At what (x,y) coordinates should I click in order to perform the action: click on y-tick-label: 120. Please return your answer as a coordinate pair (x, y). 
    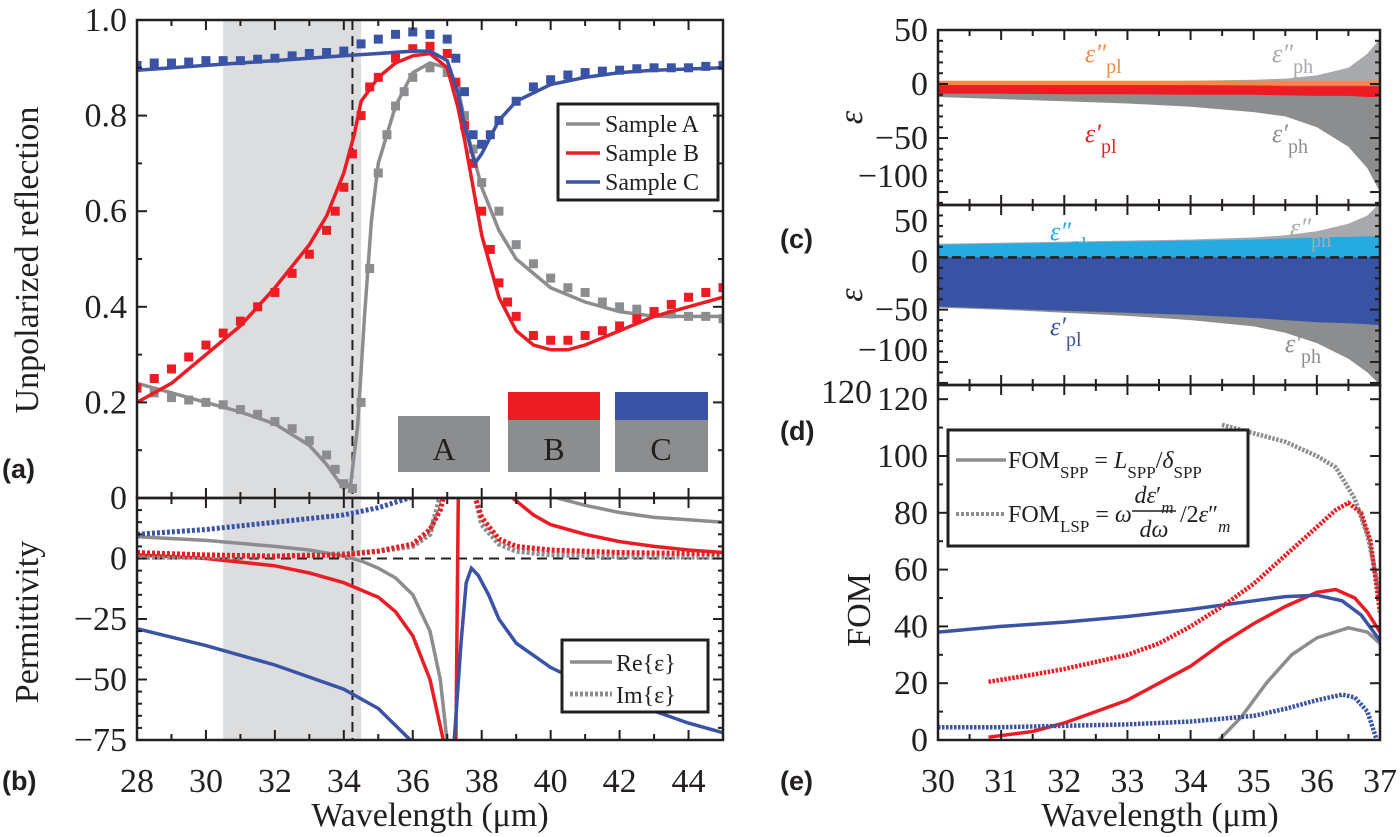
    Looking at the image, I should click on (846, 392).